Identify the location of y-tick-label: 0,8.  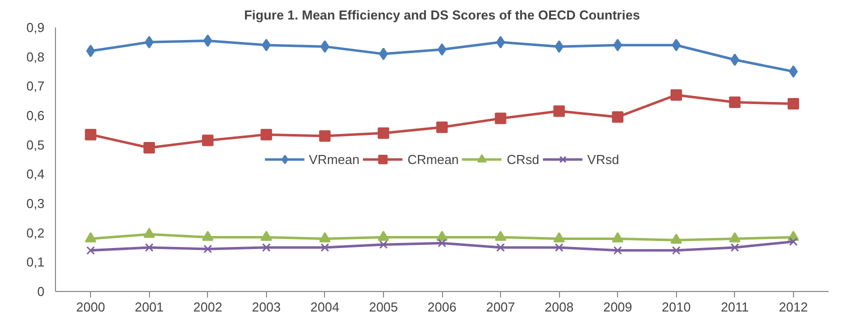
(35, 56).